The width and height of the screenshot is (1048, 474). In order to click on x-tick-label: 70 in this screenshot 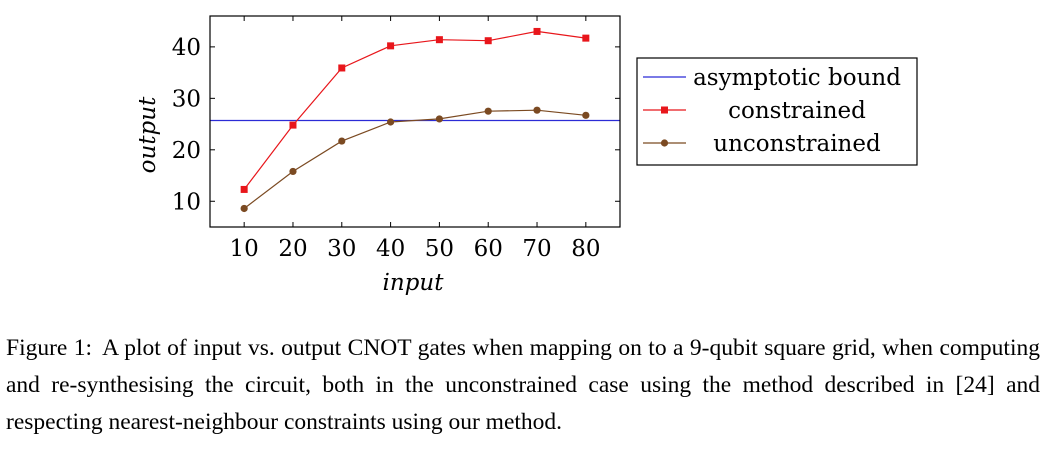, I will do `click(536, 249)`.